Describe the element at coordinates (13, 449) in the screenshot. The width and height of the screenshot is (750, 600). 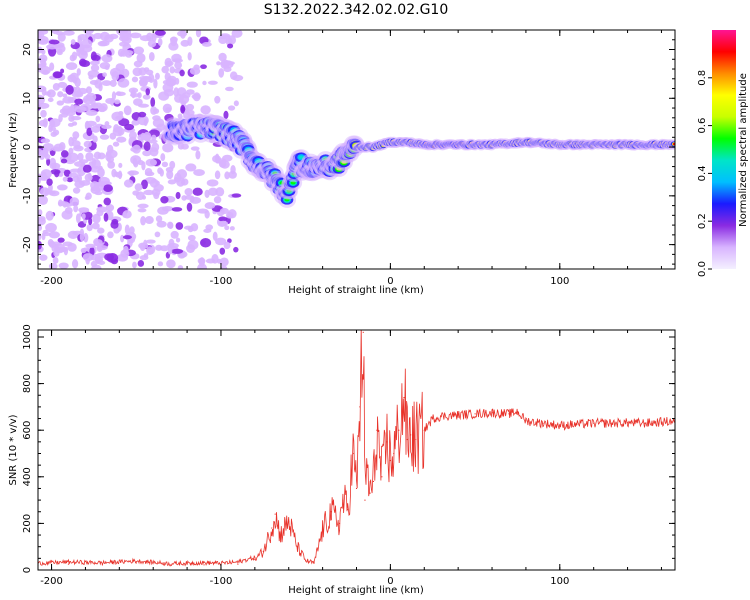
I see `snr-y-label: SNR (10 * v/v)` at that location.